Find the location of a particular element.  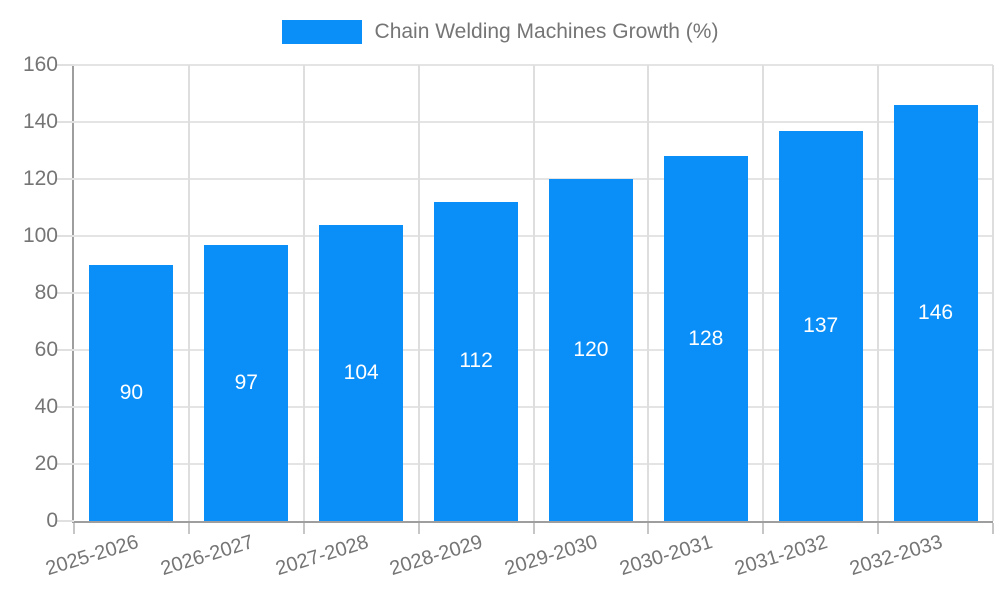

bar-2027-2028: 104 is located at coordinates (361, 372).